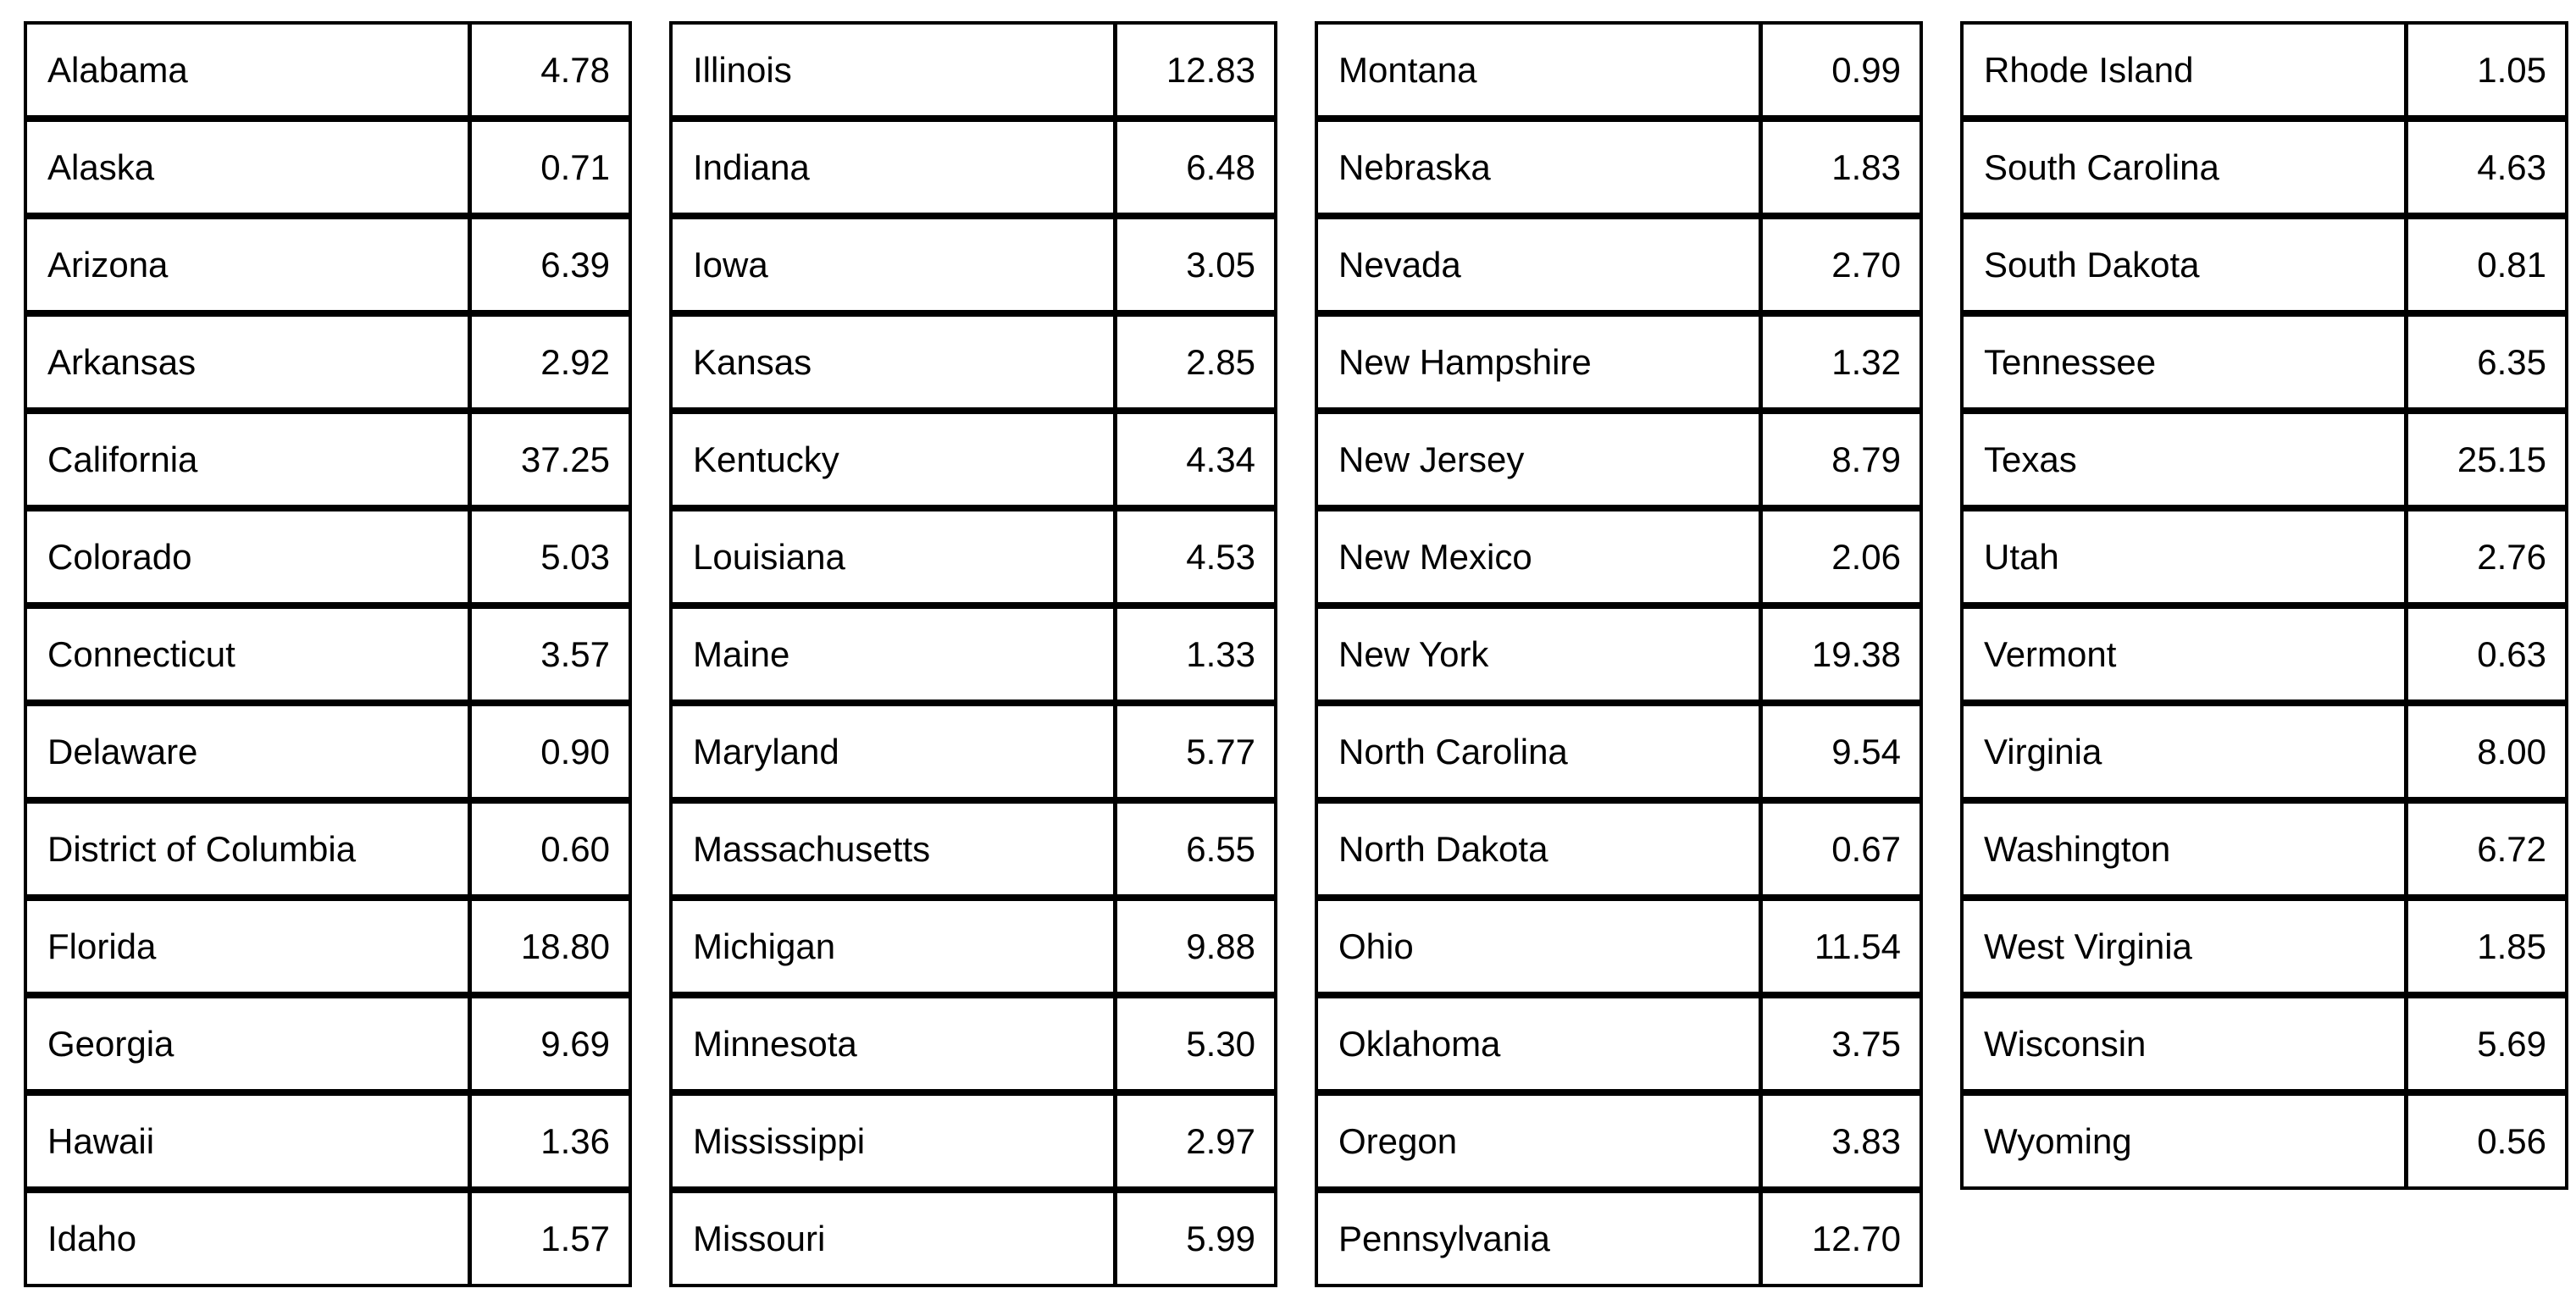 The image size is (2576, 1316). I want to click on state-name-cell: Nevada, so click(1399, 264).